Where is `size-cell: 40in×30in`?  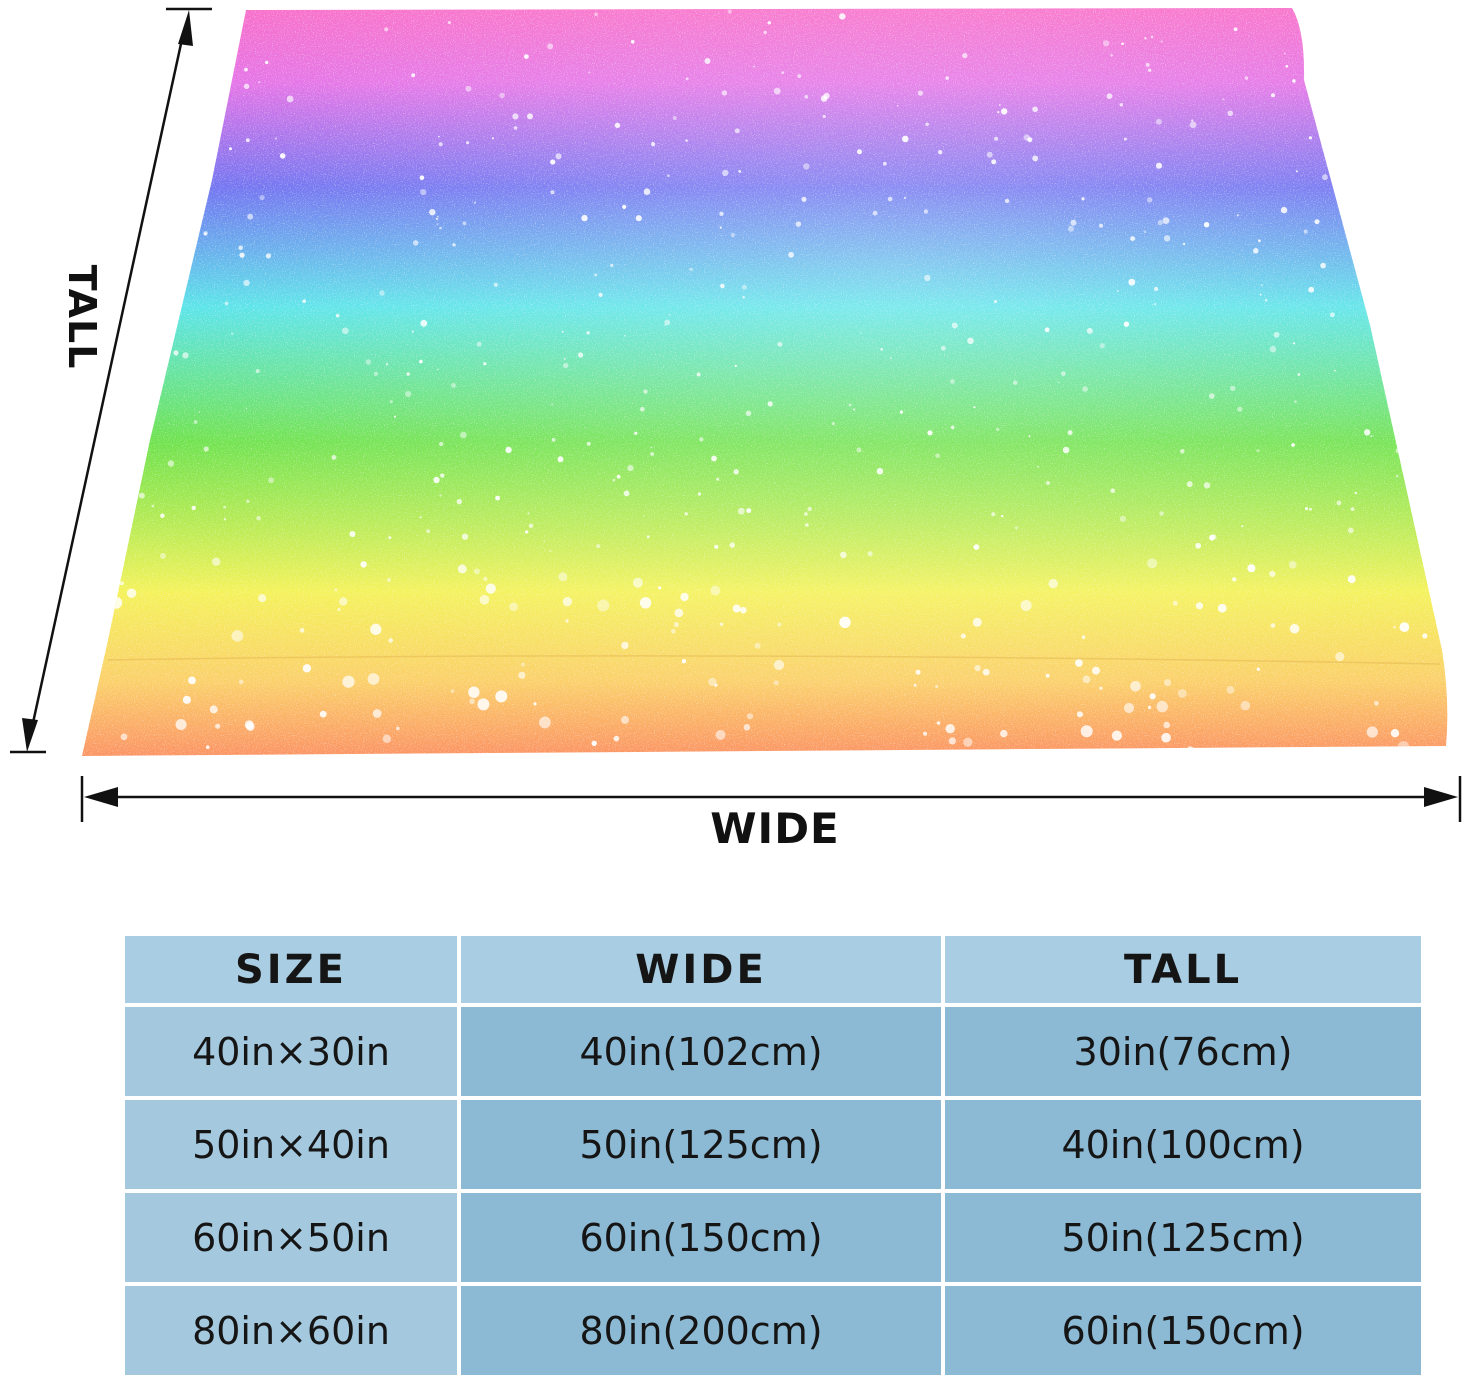 size-cell: 40in×30in is located at coordinates (291, 1051).